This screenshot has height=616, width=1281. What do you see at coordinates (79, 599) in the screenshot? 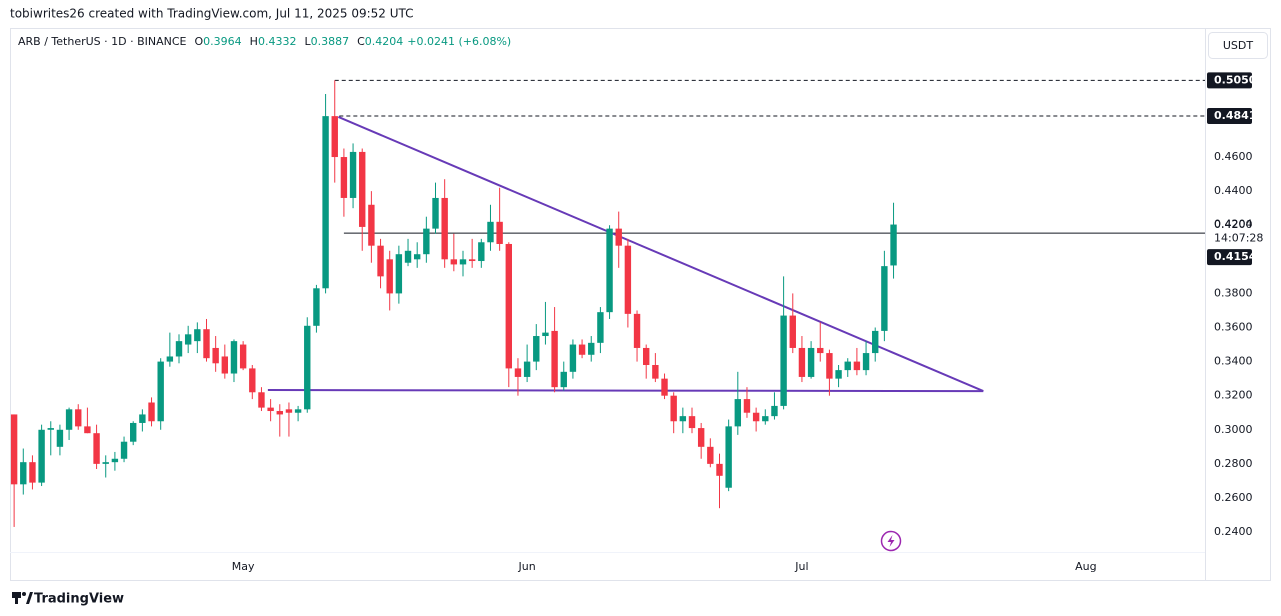
I see `footer-brand: TradingView` at bounding box center [79, 599].